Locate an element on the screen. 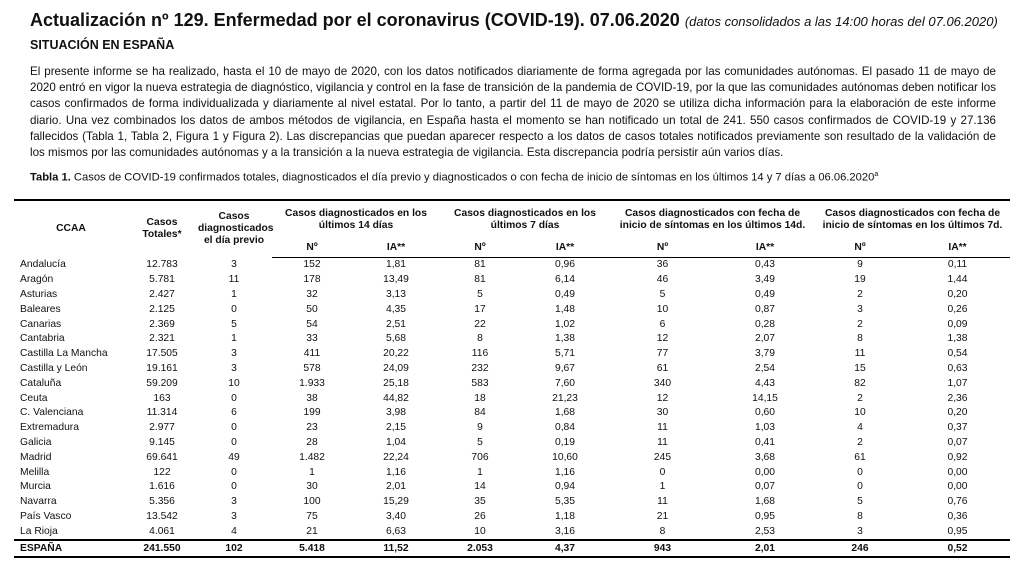 The height and width of the screenshot is (573, 1024). region-name: Asturias is located at coordinates (39, 294).